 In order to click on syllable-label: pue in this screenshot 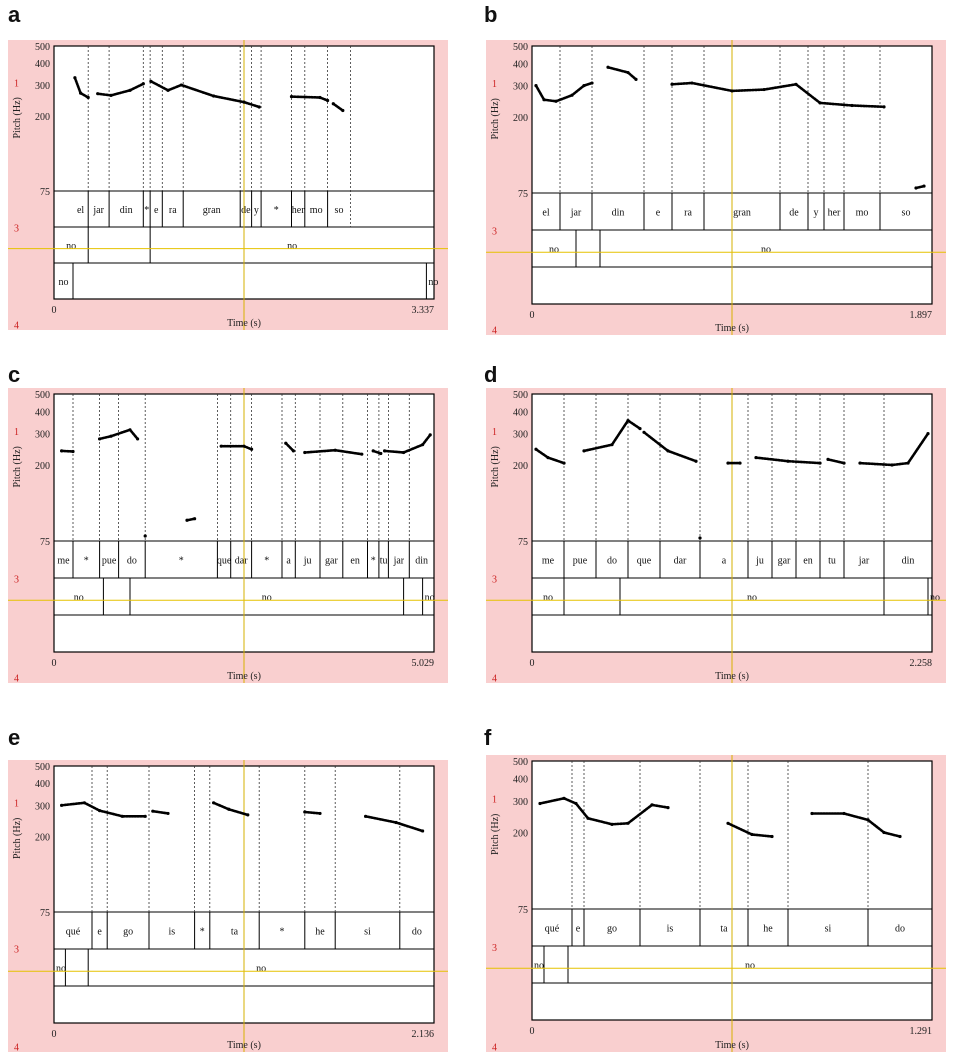, I will do `click(109, 561)`.